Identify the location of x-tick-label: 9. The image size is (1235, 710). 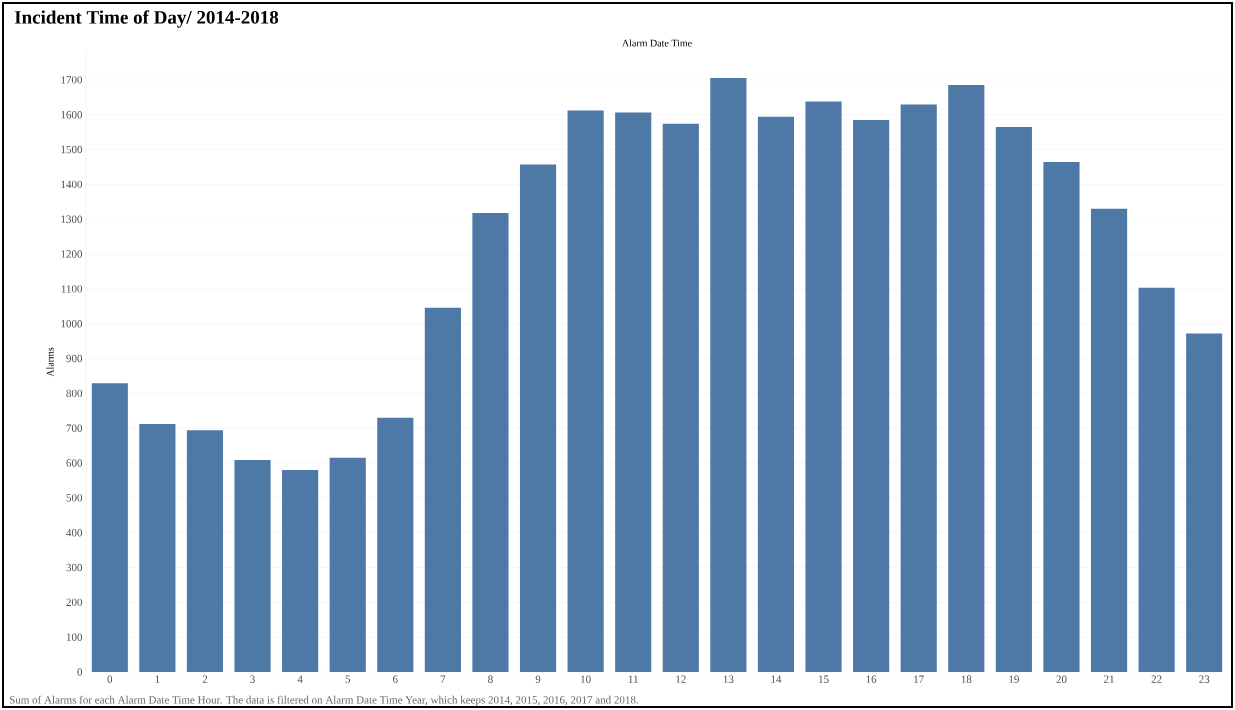
(538, 679).